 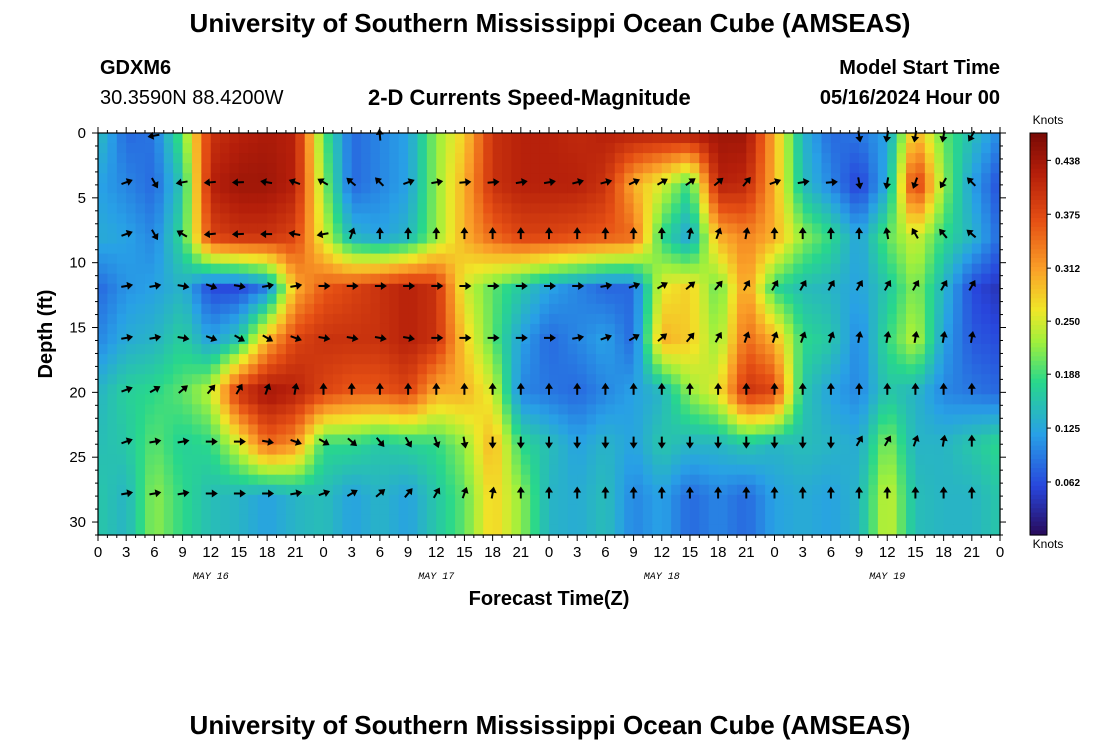 I want to click on colorbar-tick-label: 0.125, so click(x=1067, y=429).